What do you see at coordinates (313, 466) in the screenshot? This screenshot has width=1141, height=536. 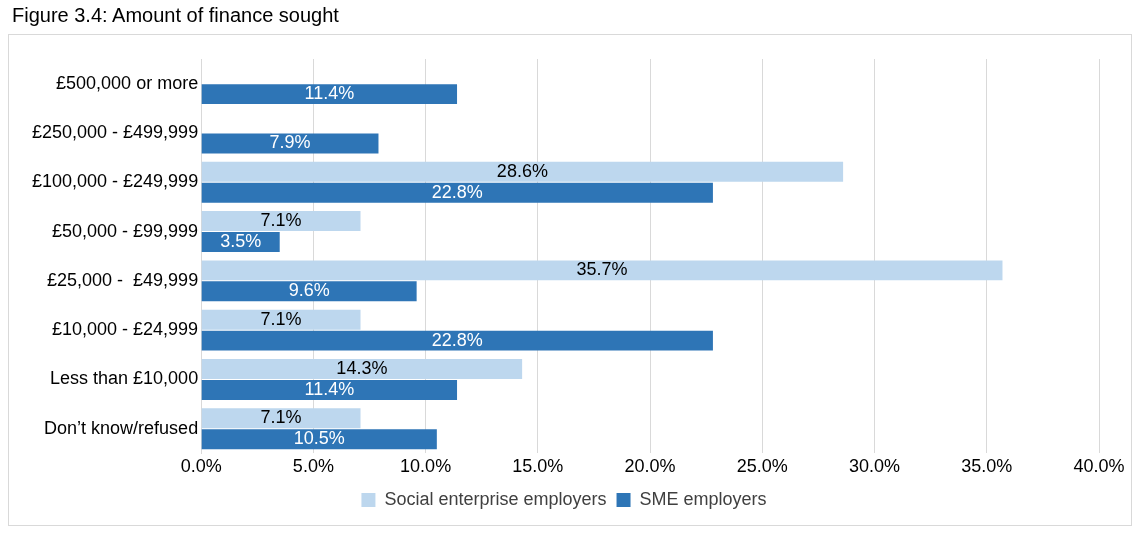 I see `x-tick-label: 5.0%` at bounding box center [313, 466].